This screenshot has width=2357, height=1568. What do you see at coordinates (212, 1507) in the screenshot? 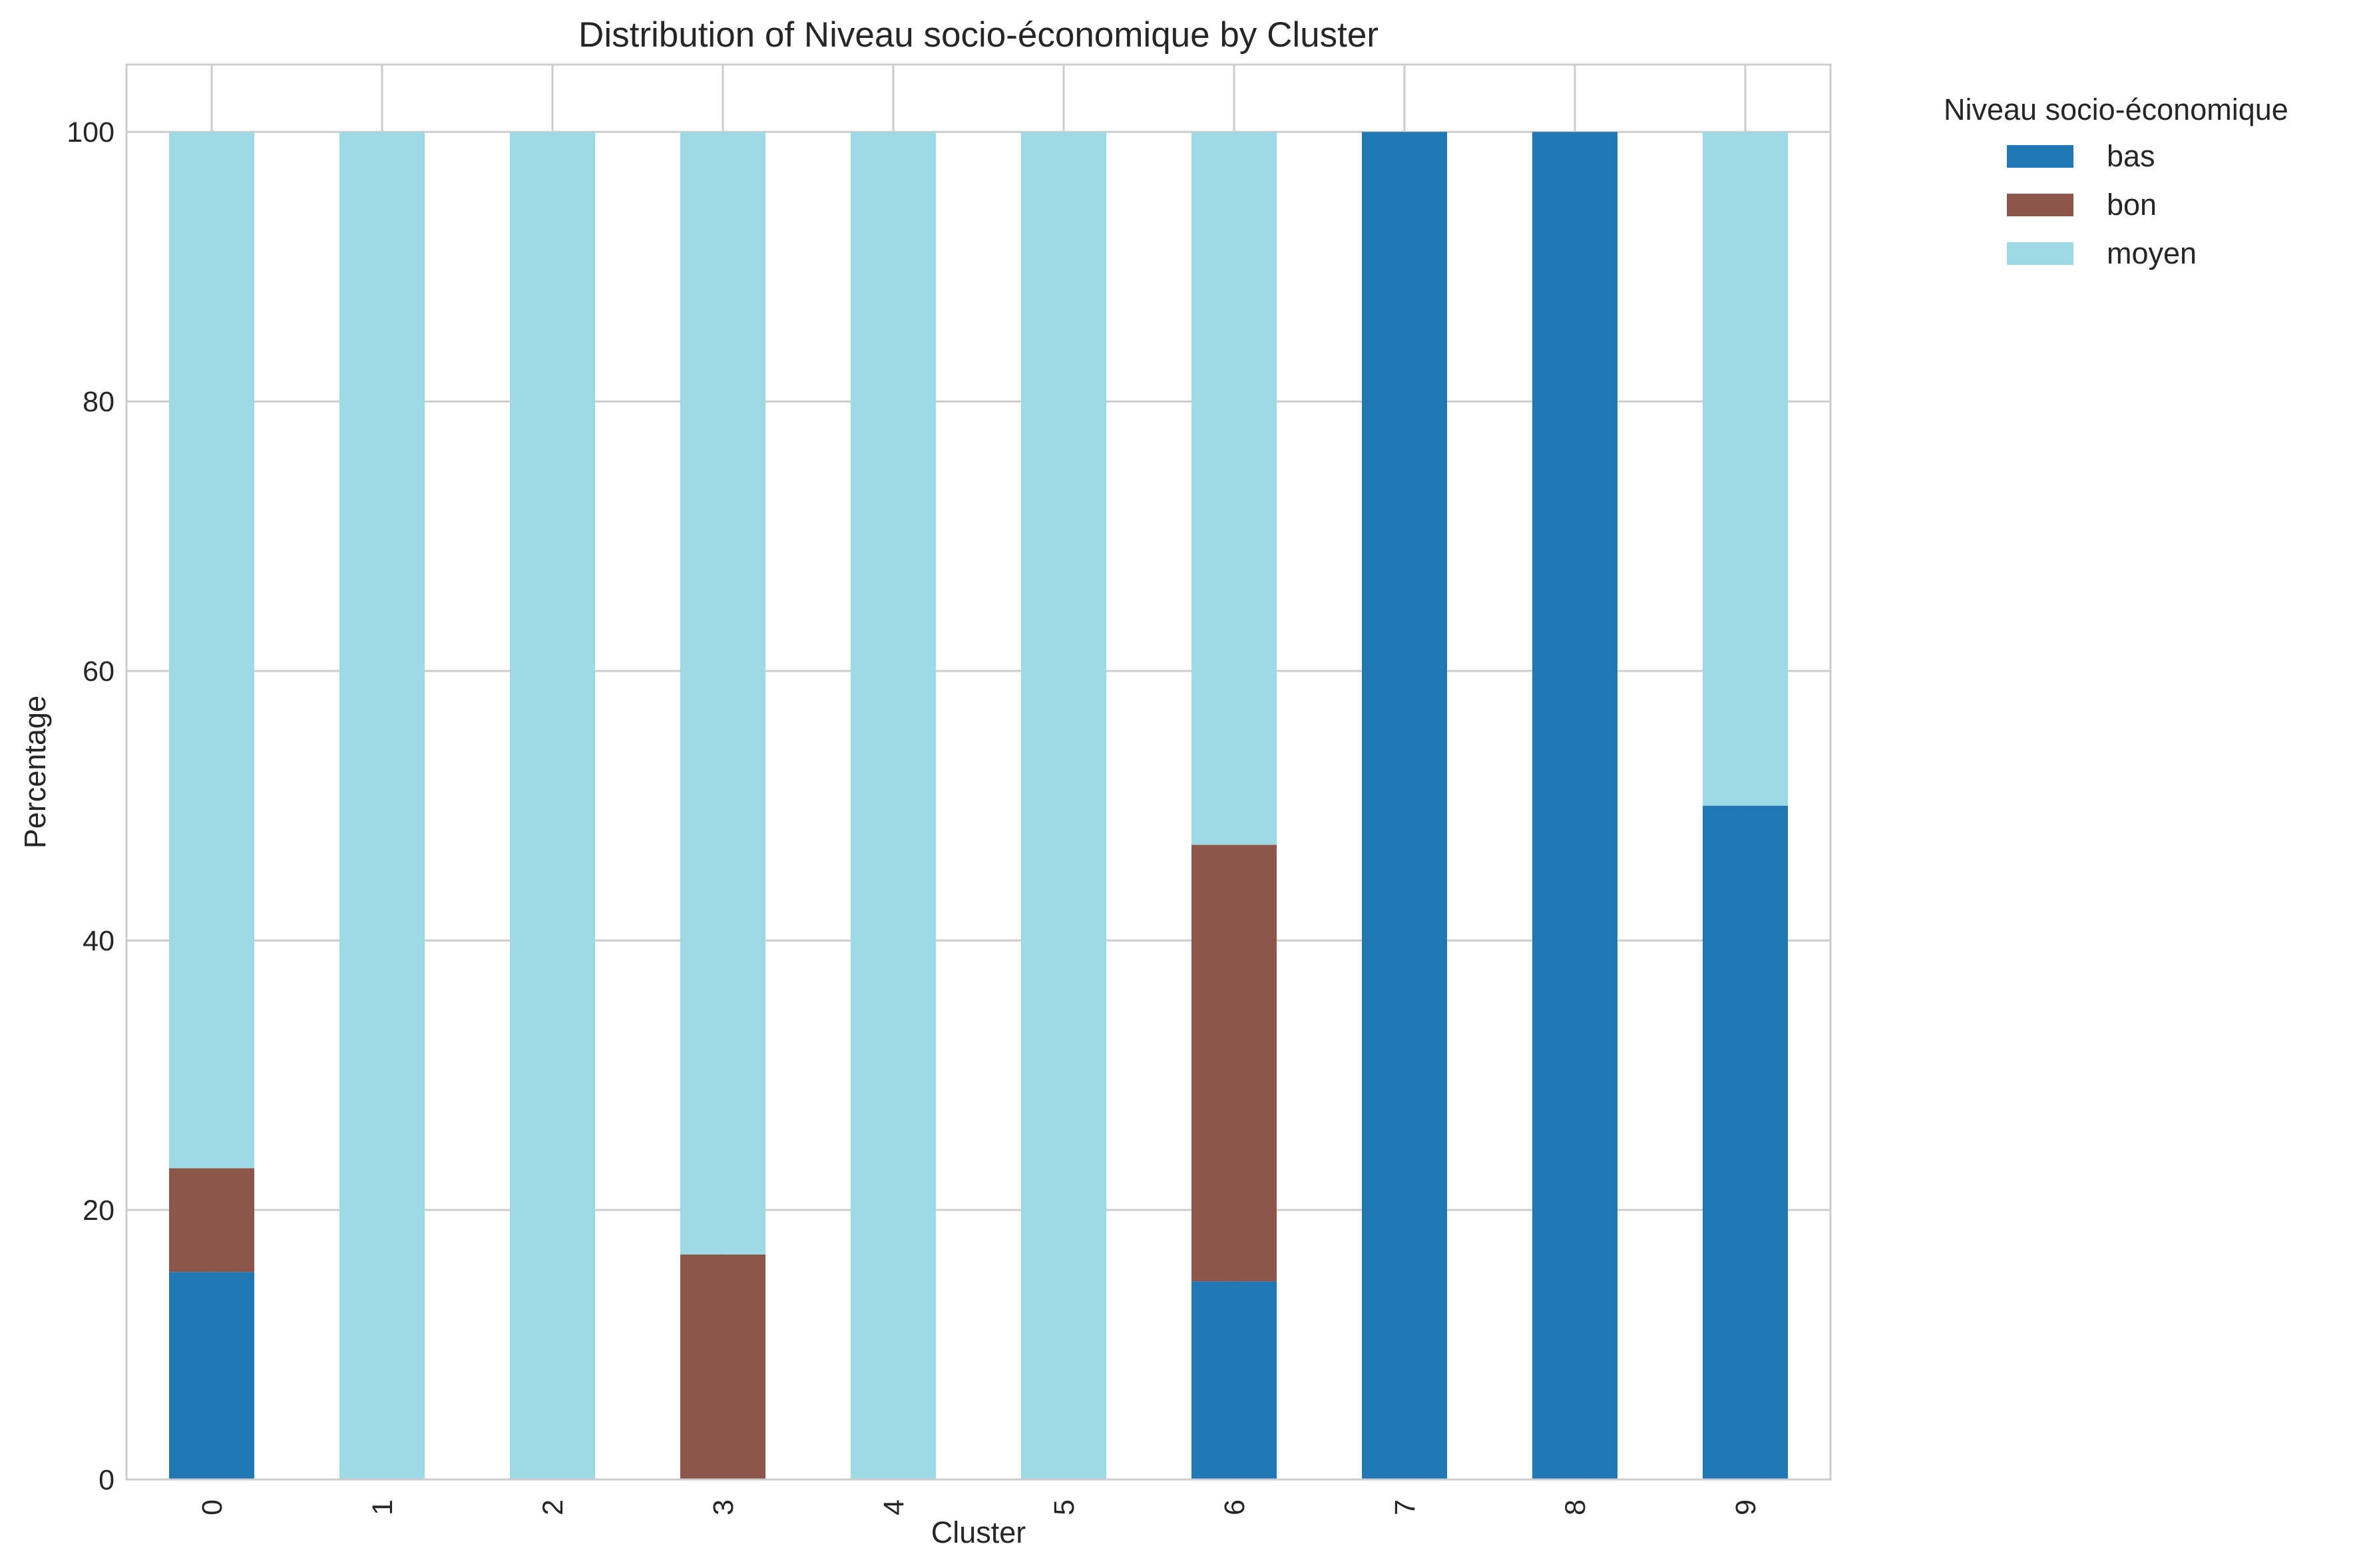
I see `x-tick-label-0: 0` at bounding box center [212, 1507].